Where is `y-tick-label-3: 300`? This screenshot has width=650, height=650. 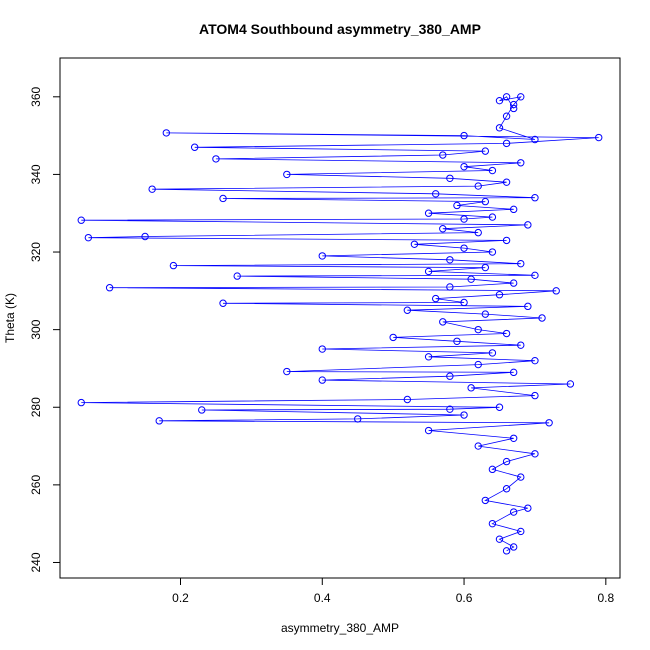 y-tick-label-3: 300 is located at coordinates (36, 329).